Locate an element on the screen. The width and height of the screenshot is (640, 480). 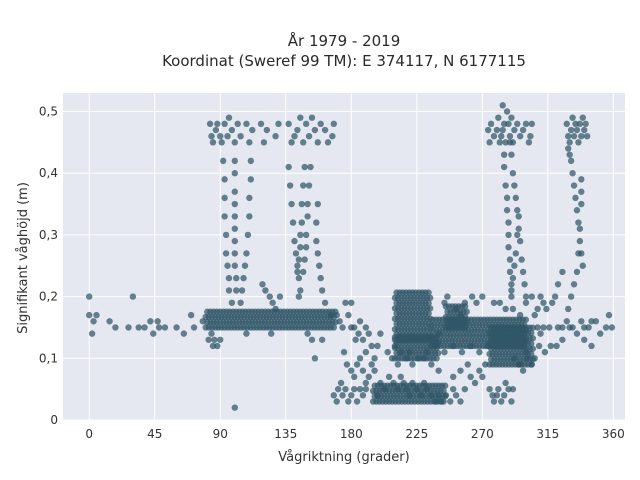
x-tick-label: 180 is located at coordinates (351, 434).